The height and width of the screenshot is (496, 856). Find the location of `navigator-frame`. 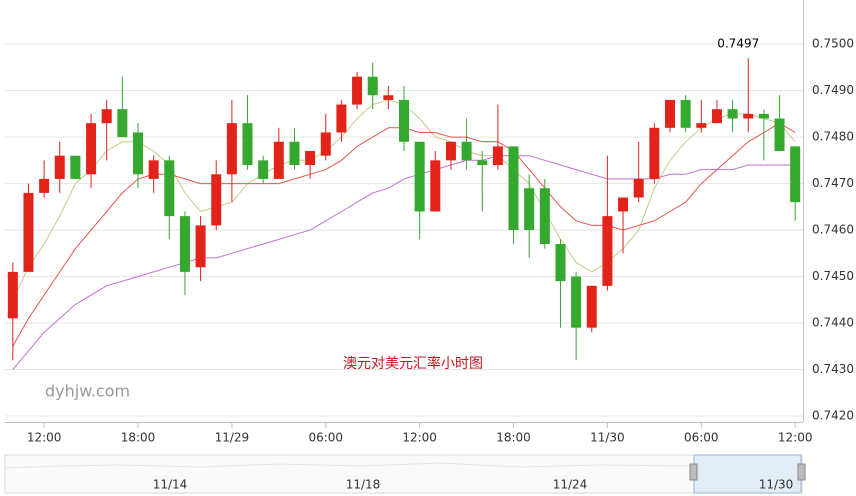

navigator-frame is located at coordinates (403, 474).